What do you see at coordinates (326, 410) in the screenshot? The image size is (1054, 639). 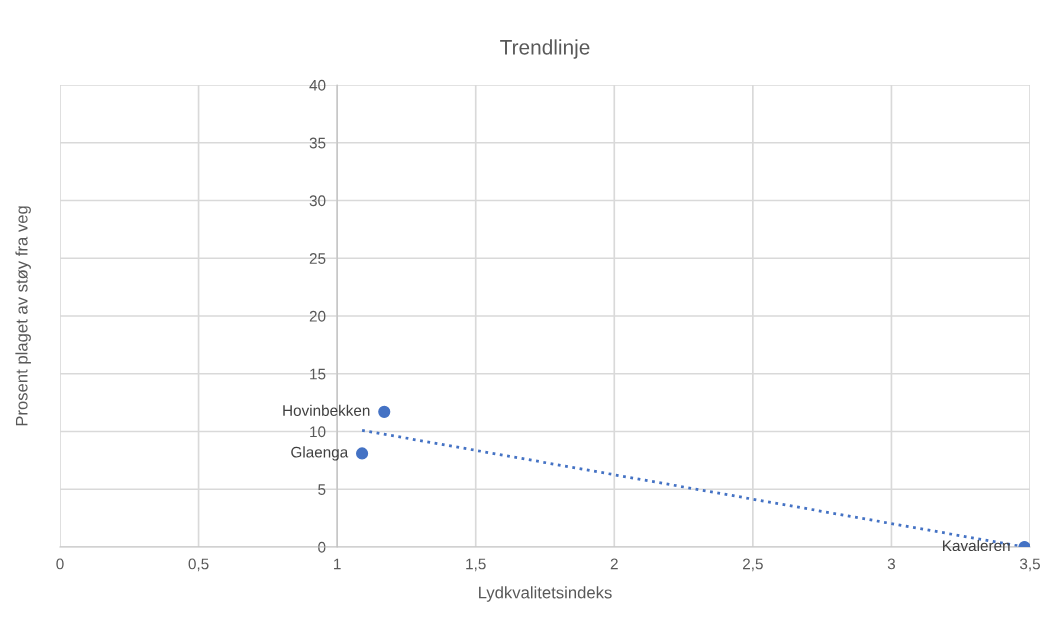 I see `annotation: Hovinbekken` at bounding box center [326, 410].